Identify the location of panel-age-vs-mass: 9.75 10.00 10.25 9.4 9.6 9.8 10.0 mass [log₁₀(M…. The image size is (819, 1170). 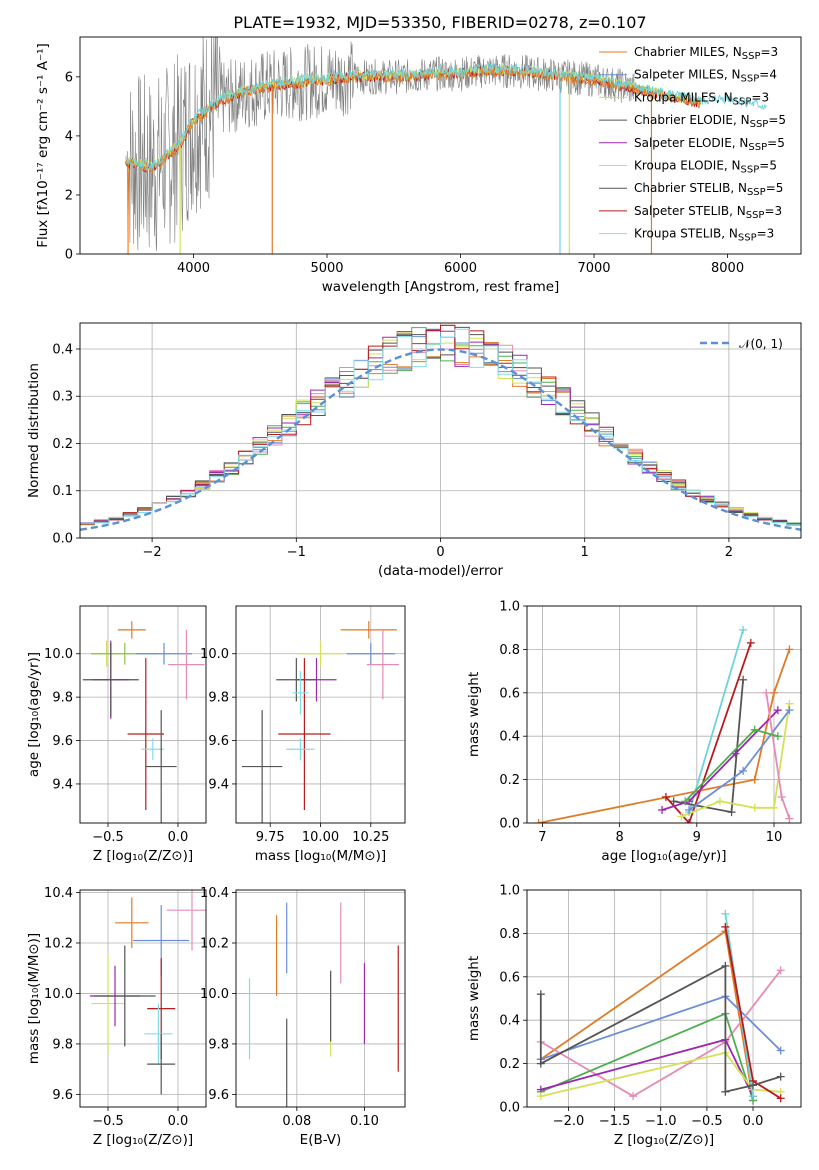
(302, 735).